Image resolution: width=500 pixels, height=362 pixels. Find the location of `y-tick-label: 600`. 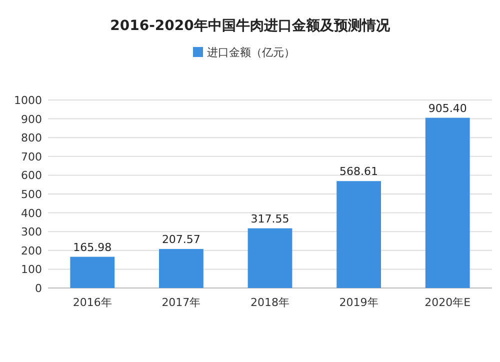

y-tick-label: 600 is located at coordinates (31, 175).